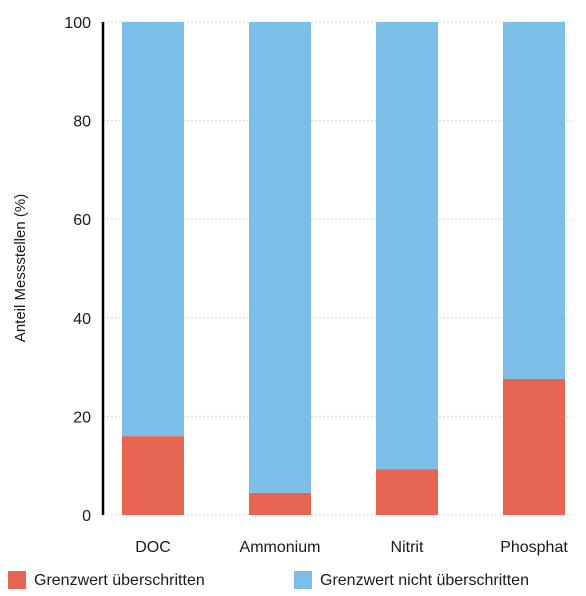 Image resolution: width=586 pixels, height=596 pixels. I want to click on x-tick-labels: DOC Ammonium Nitrit Phosphat, so click(351, 547).